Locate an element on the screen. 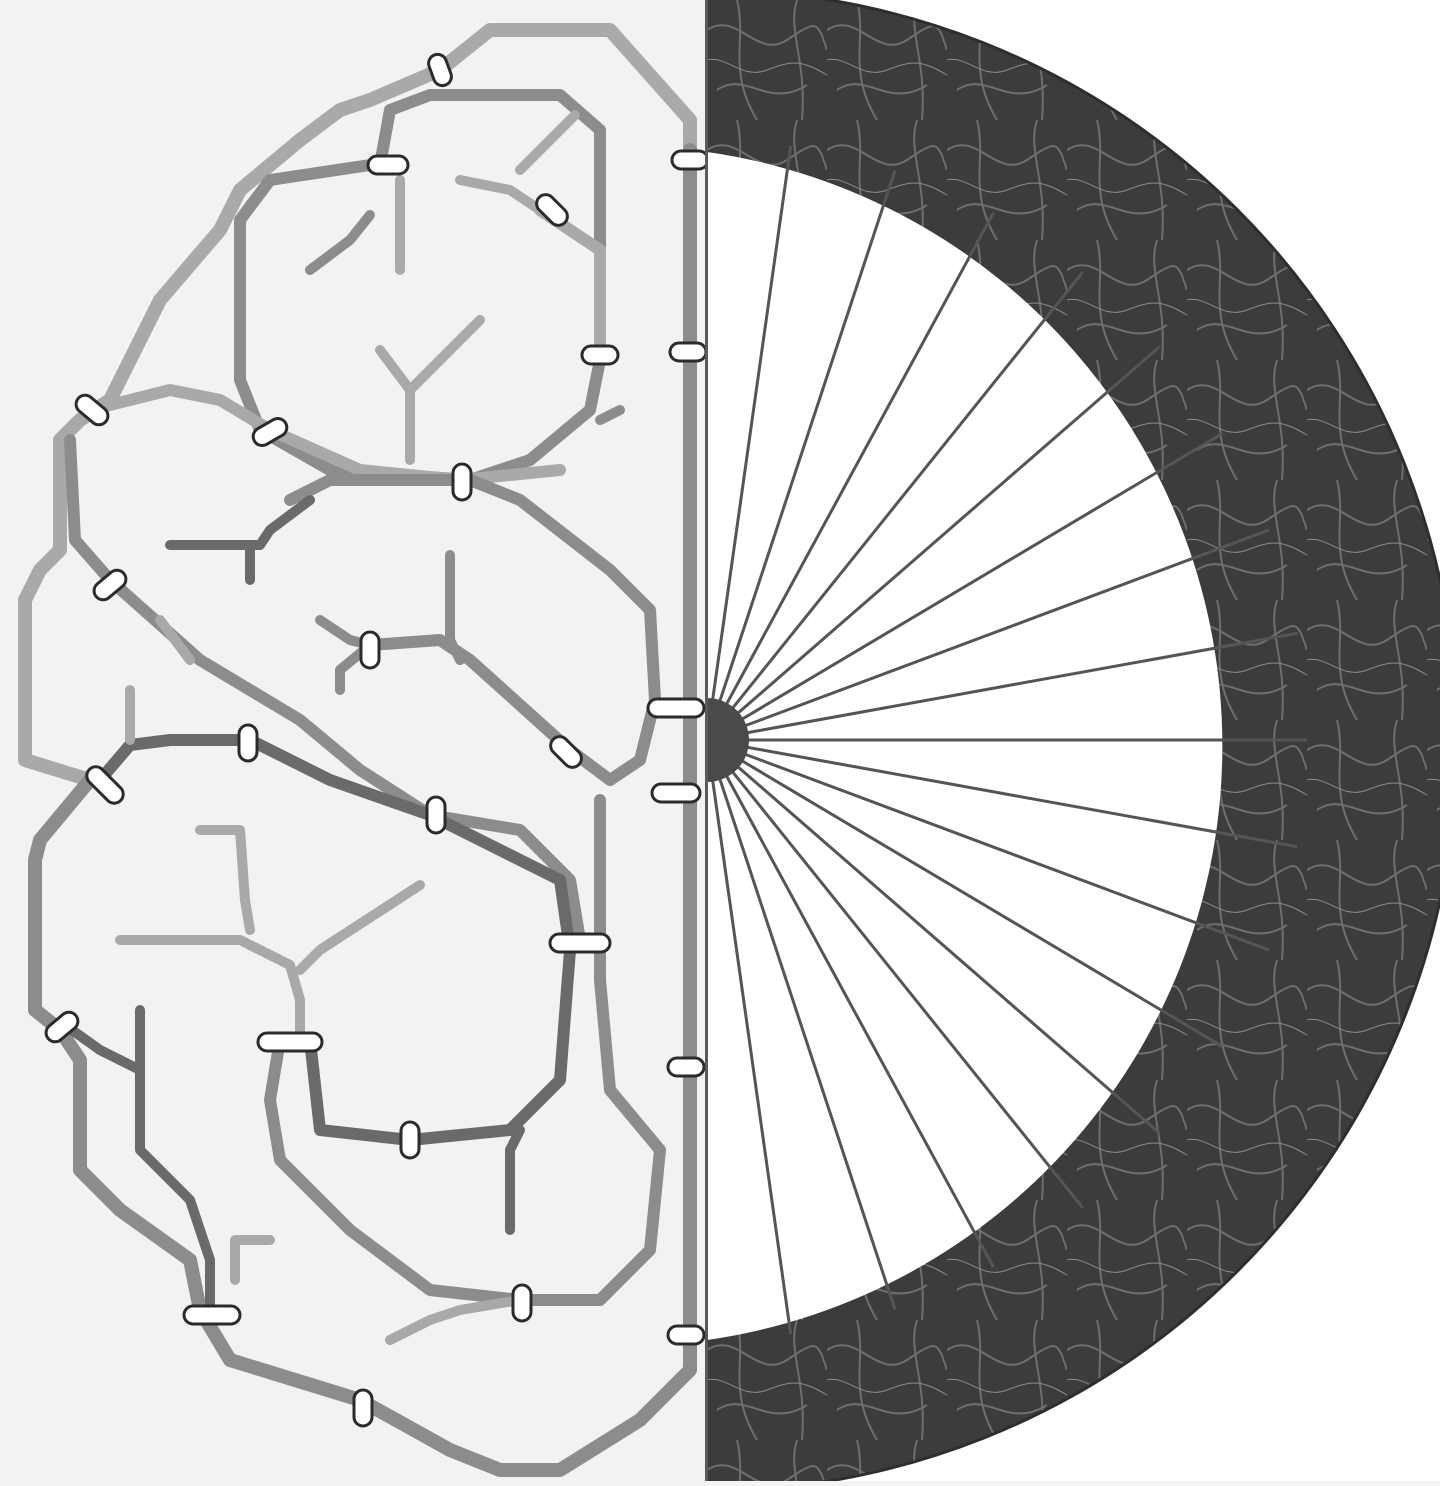 This screenshot has height=1486, width=1440. metro-track-bottom-inner is located at coordinates (455, 1320).